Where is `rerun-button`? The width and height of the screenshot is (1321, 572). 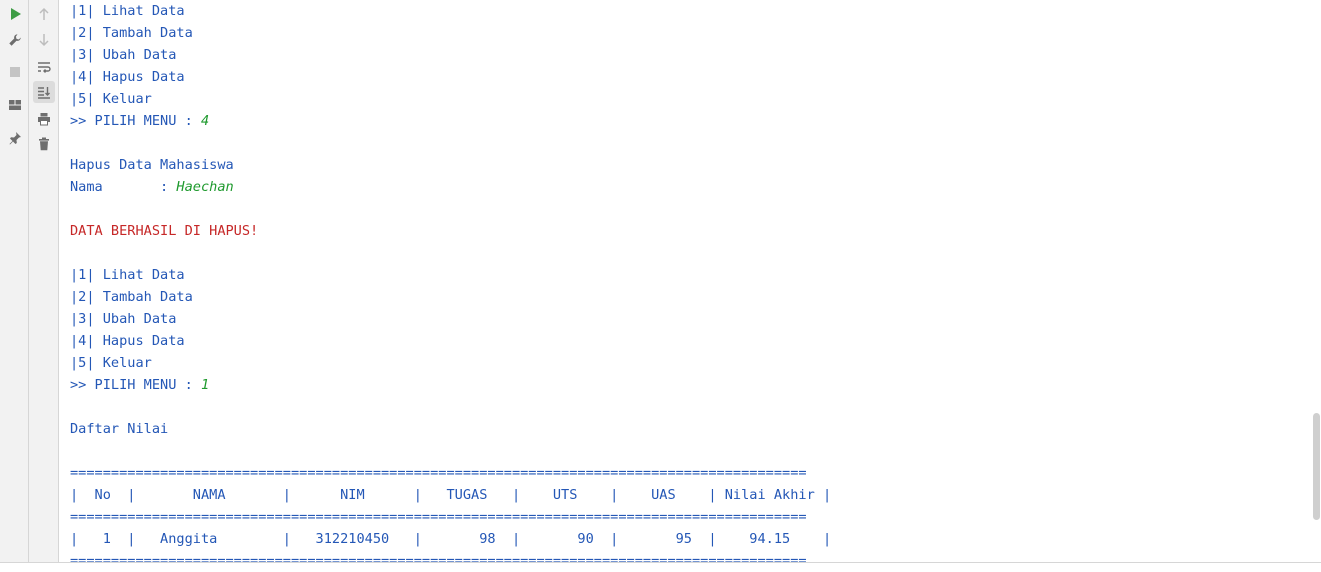 rerun-button is located at coordinates (15, 14).